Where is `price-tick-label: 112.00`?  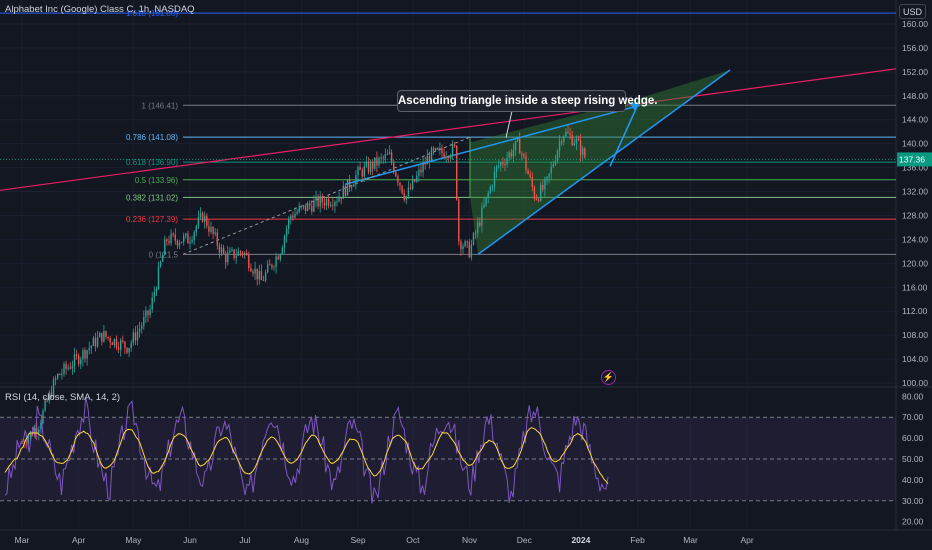
price-tick-label: 112.00 is located at coordinates (915, 311).